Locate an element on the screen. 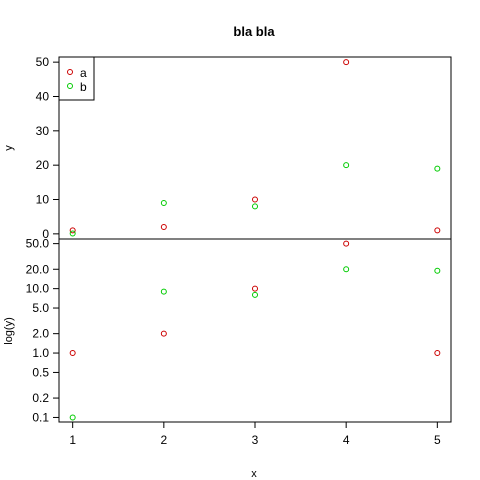 The height and width of the screenshot is (480, 480). x-tick-label: 2 is located at coordinates (163, 440).